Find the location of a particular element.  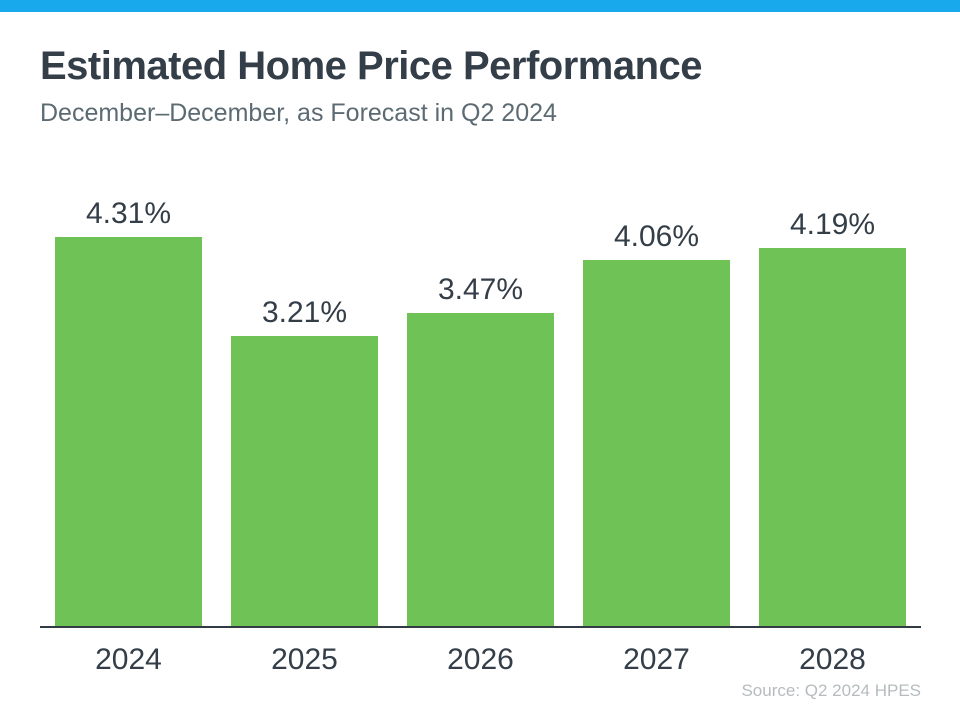

page-title: Estimated Home Price Performance is located at coordinates (371, 66).